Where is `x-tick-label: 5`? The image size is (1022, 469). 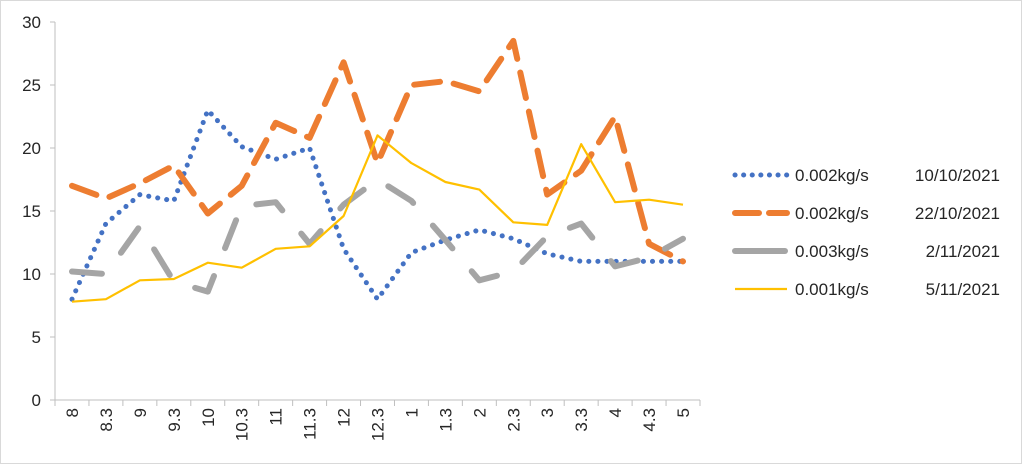 x-tick-label: 5 is located at coordinates (683, 412).